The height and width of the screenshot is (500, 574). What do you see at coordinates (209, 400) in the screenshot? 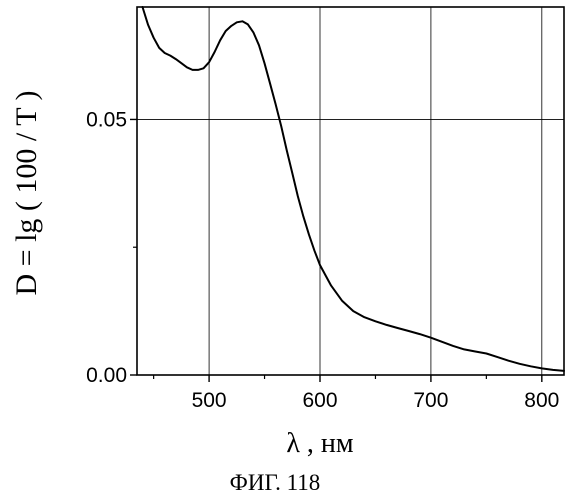
I see `x-tick-label-500: 500` at bounding box center [209, 400].